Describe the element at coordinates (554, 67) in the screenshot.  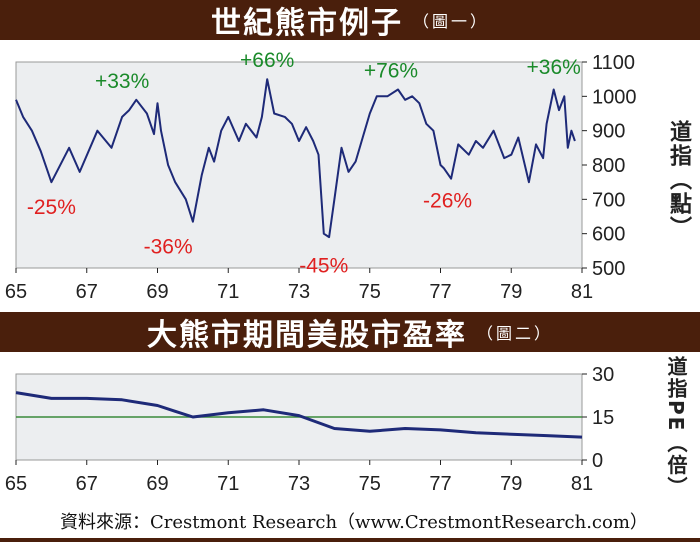
I see `annotation-label: +36%` at that location.